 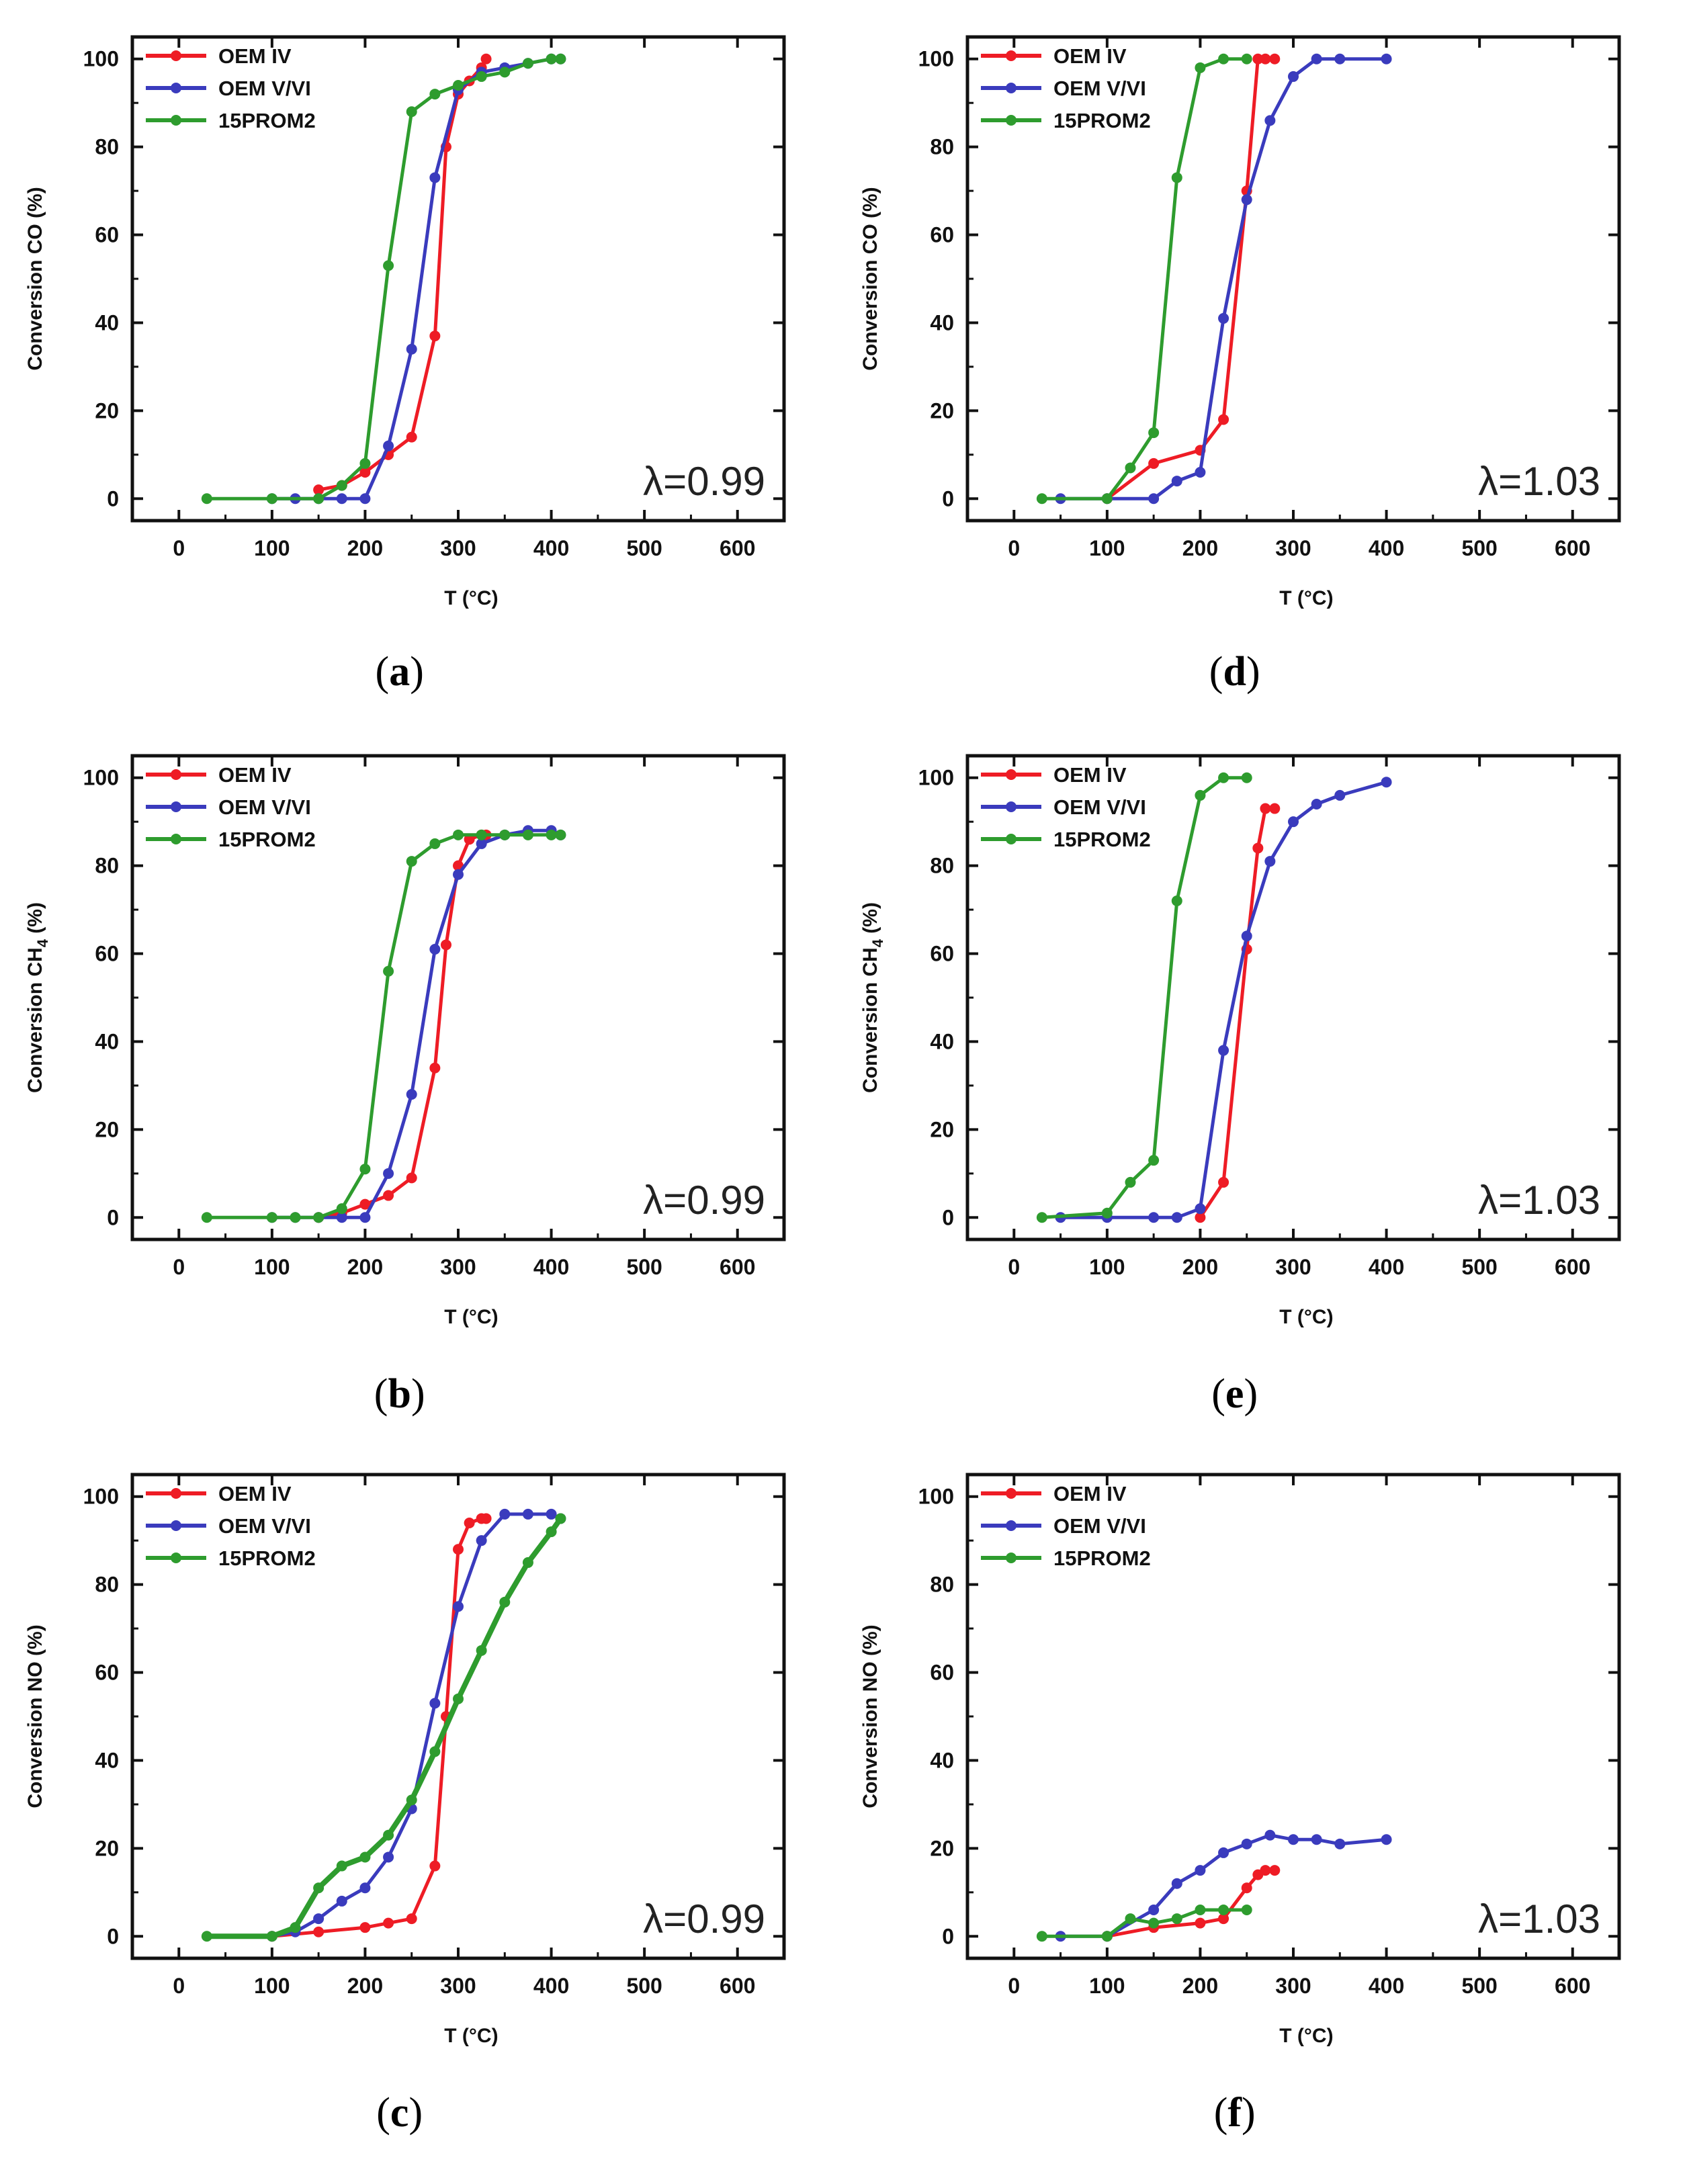 What do you see at coordinates (1099, 88) in the screenshot?
I see `legend-label-oem_vvi: OEM V/VI` at bounding box center [1099, 88].